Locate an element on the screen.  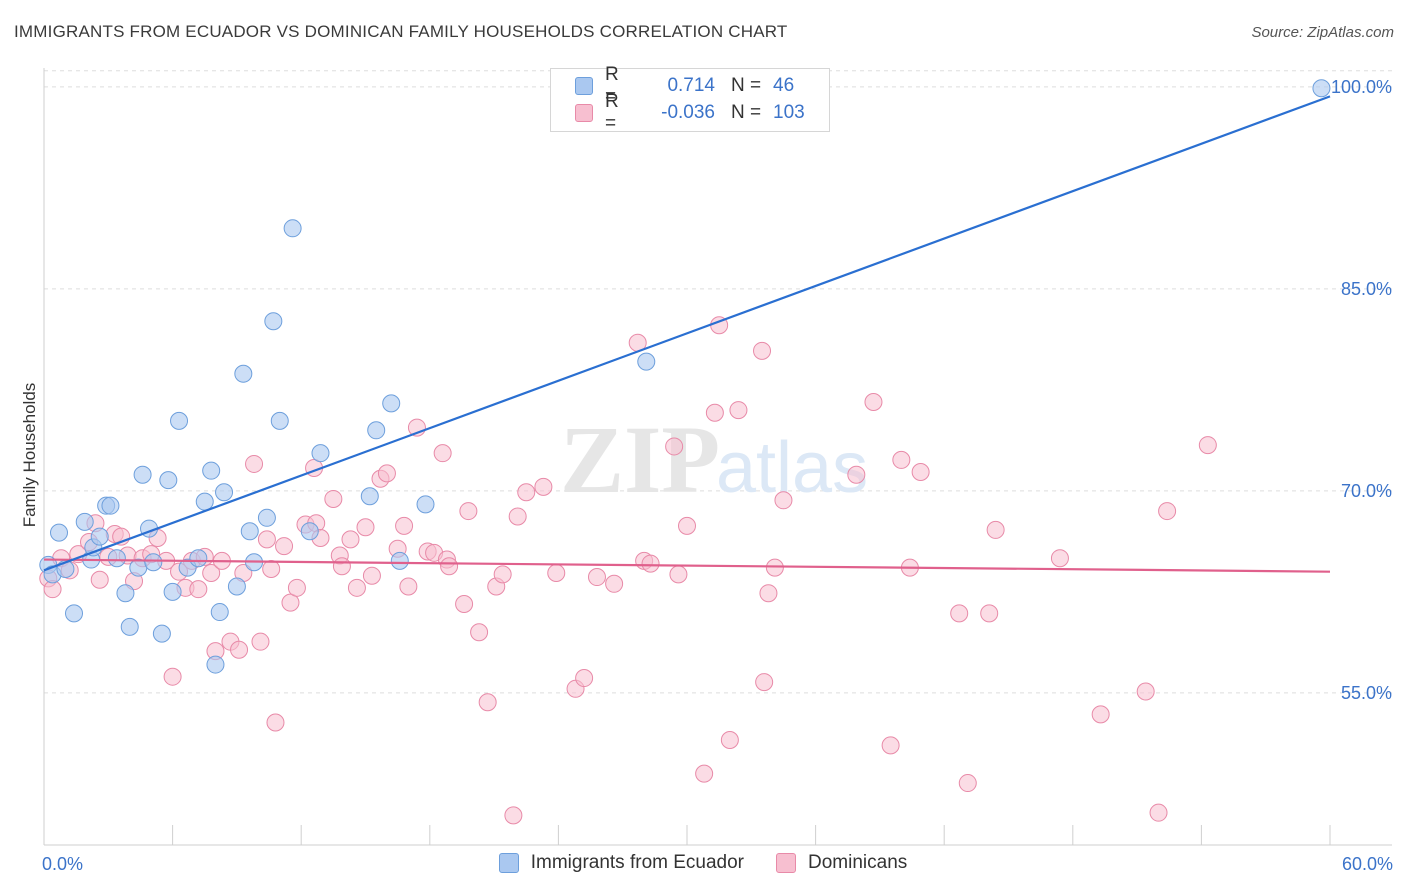
legend-row-dominicans: R = -0.036 N = 103 is located at coordinates (690, 112).